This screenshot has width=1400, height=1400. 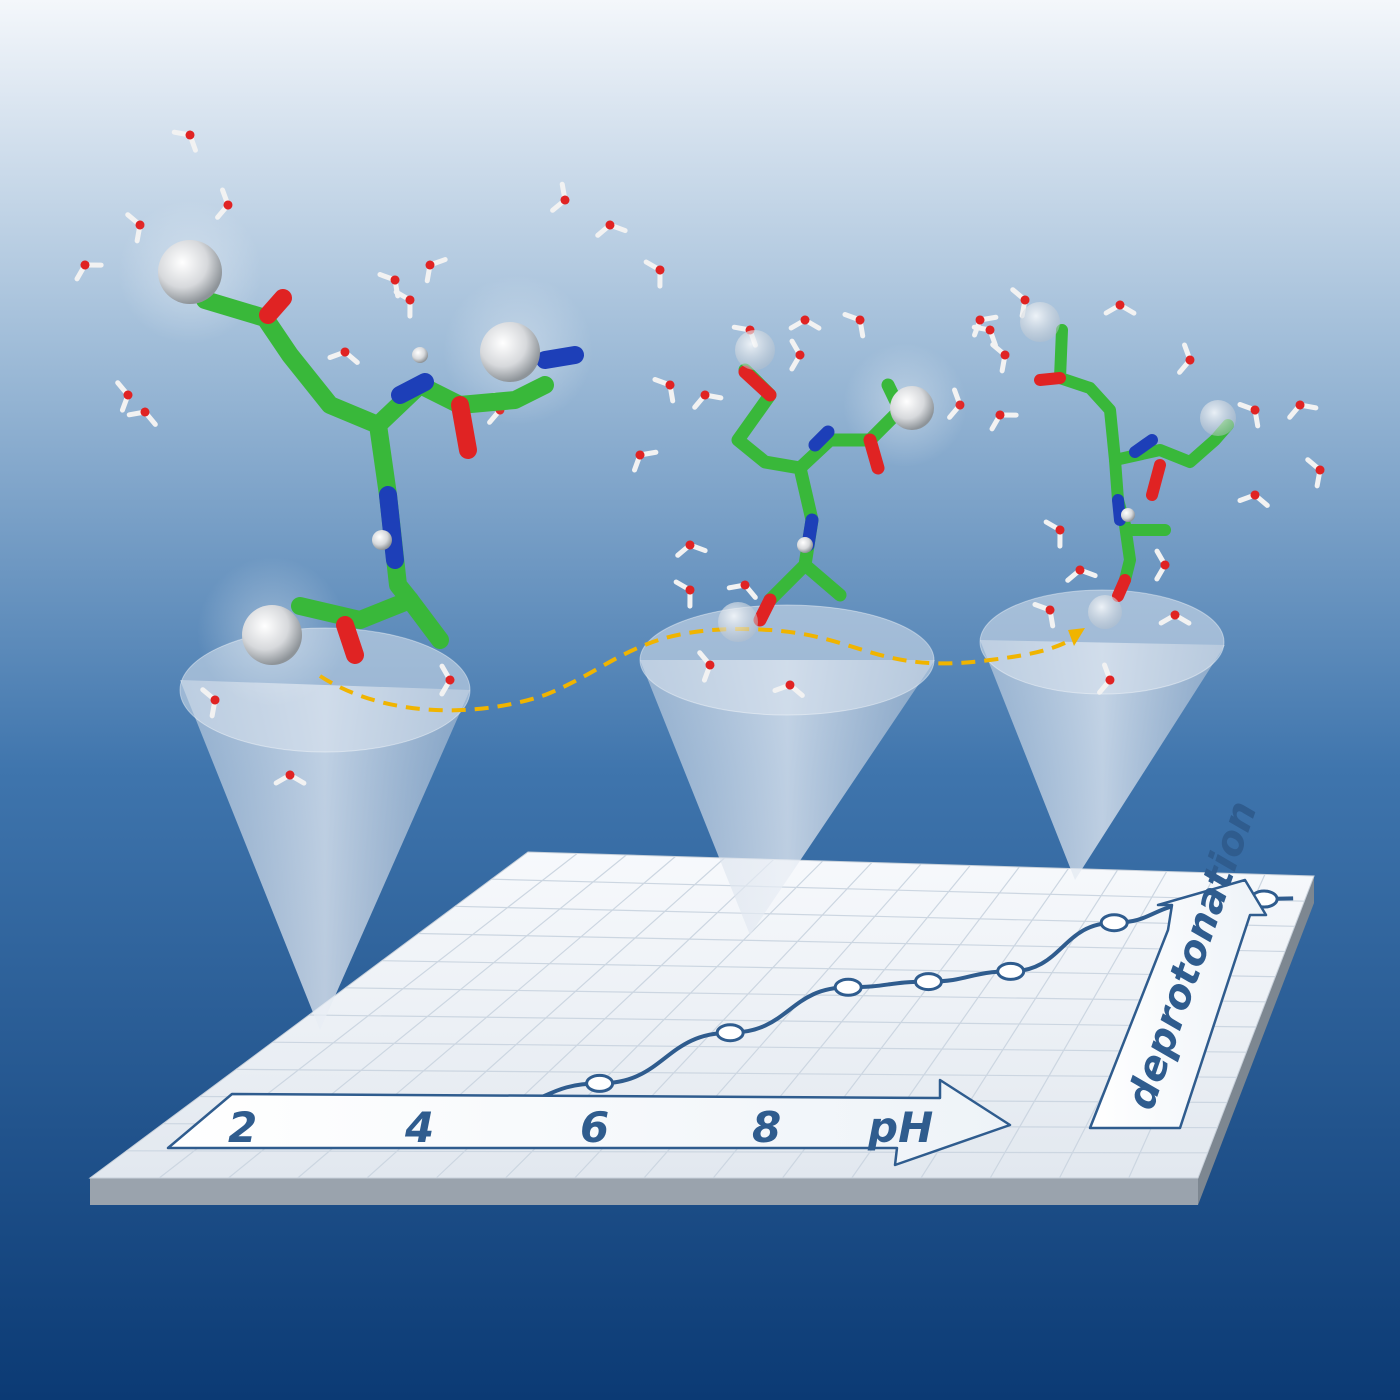 What do you see at coordinates (560, 357) in the screenshot?
I see `amine-bond` at bounding box center [560, 357].